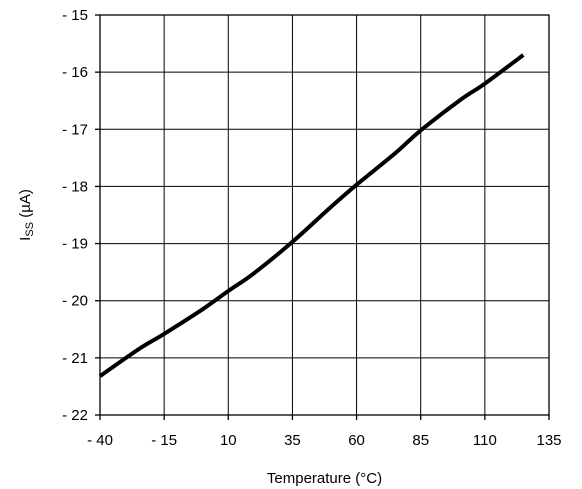 Image resolution: width=582 pixels, height=489 pixels. What do you see at coordinates (75, 415) in the screenshot?
I see `y-tick-label: - 22` at bounding box center [75, 415].